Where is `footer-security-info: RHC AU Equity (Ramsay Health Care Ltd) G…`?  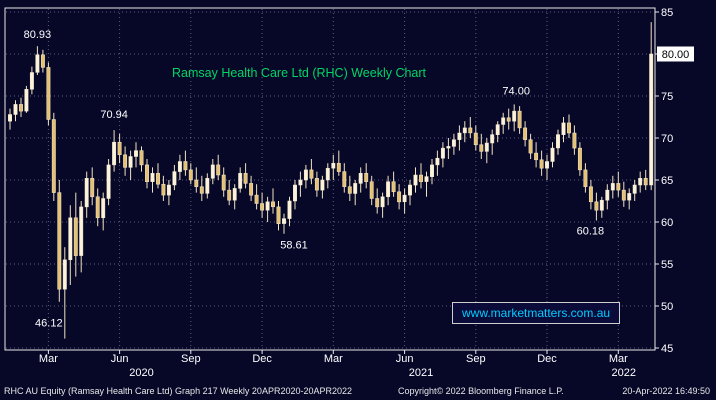
footer-security-info: RHC AU Equity (Ramsay Health Care Ltd) G… is located at coordinates (178, 391).